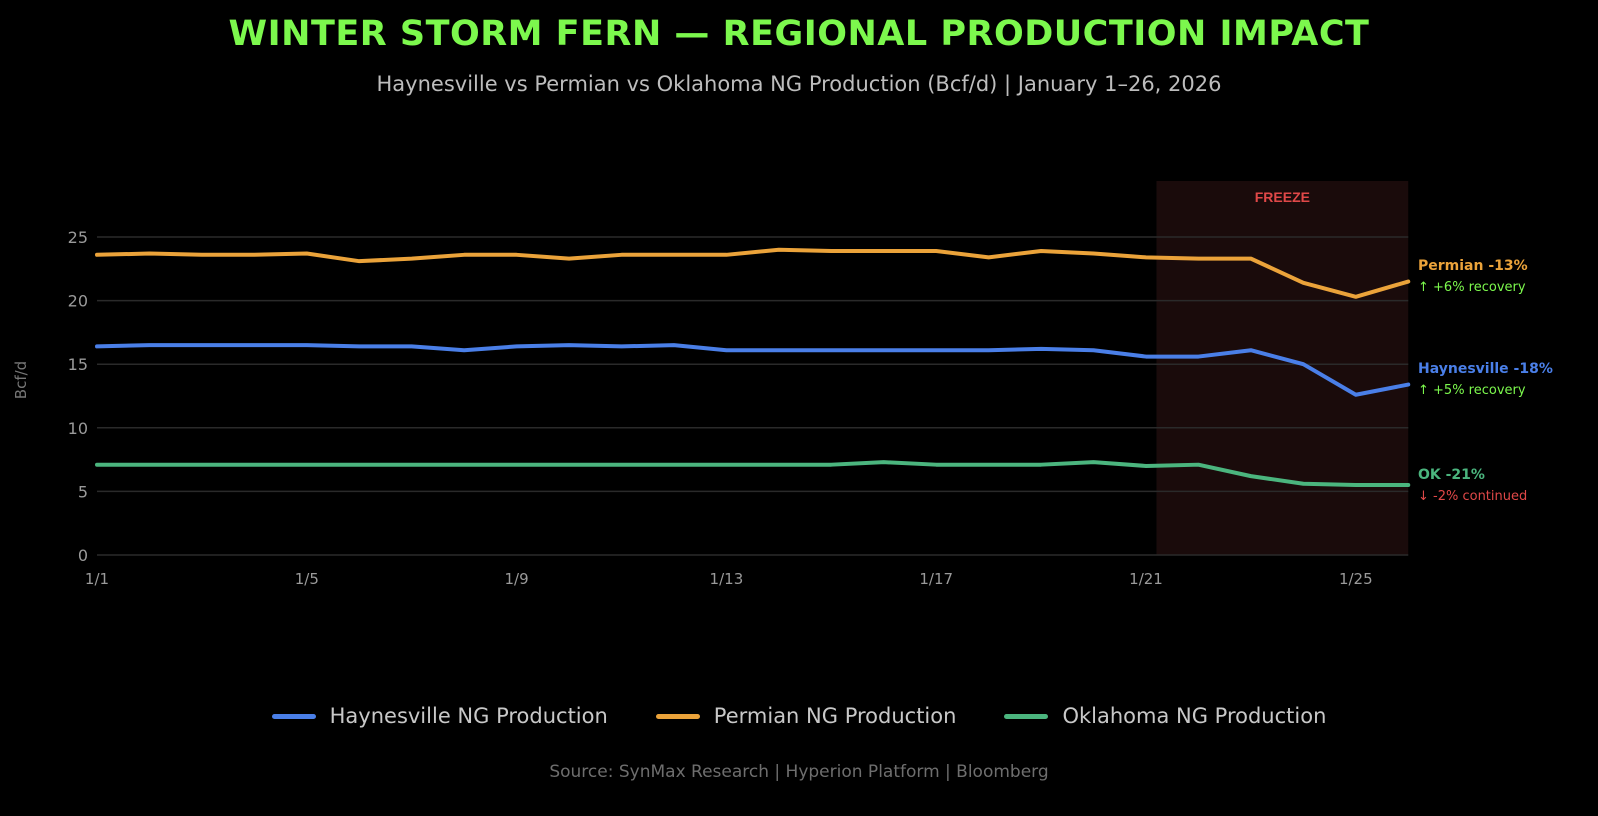 Image resolution: width=1598 pixels, height=816 pixels. Describe the element at coordinates (1472, 496) in the screenshot. I see `annotation-sublabel: ↓ -2% continued` at that location.